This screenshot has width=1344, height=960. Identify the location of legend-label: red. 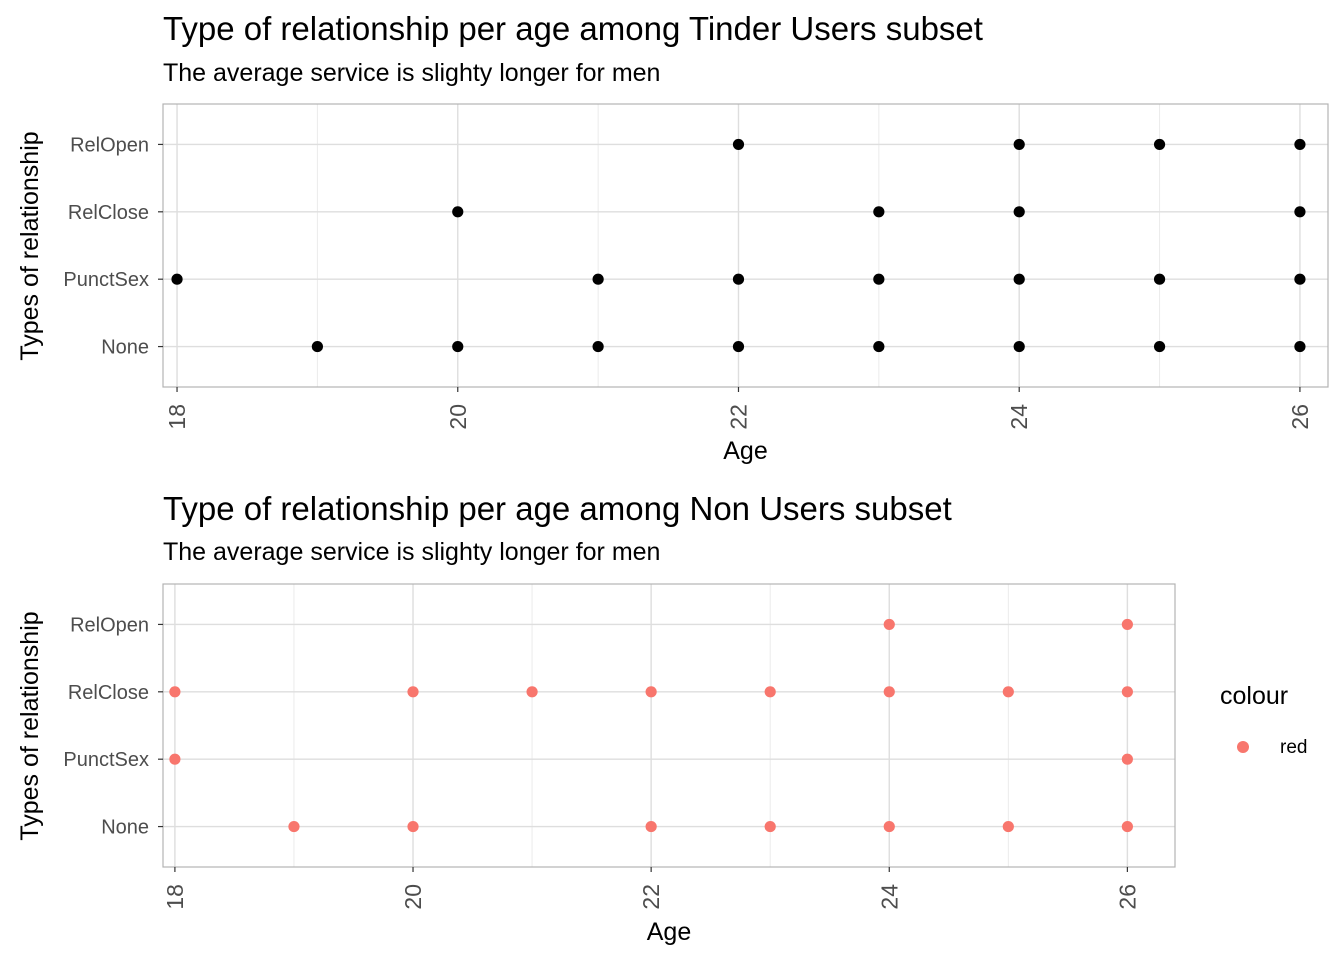
(1294, 747).